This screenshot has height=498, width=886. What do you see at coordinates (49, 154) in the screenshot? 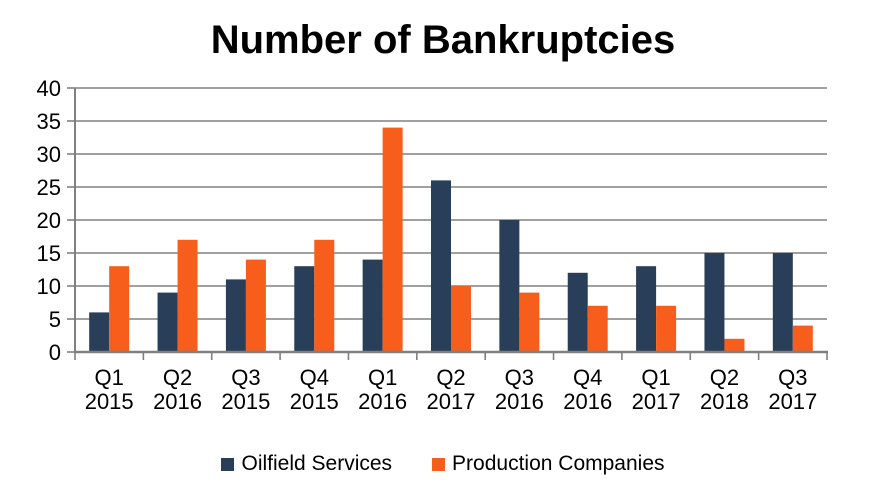
I see `y-axis-tick-label: 30` at bounding box center [49, 154].